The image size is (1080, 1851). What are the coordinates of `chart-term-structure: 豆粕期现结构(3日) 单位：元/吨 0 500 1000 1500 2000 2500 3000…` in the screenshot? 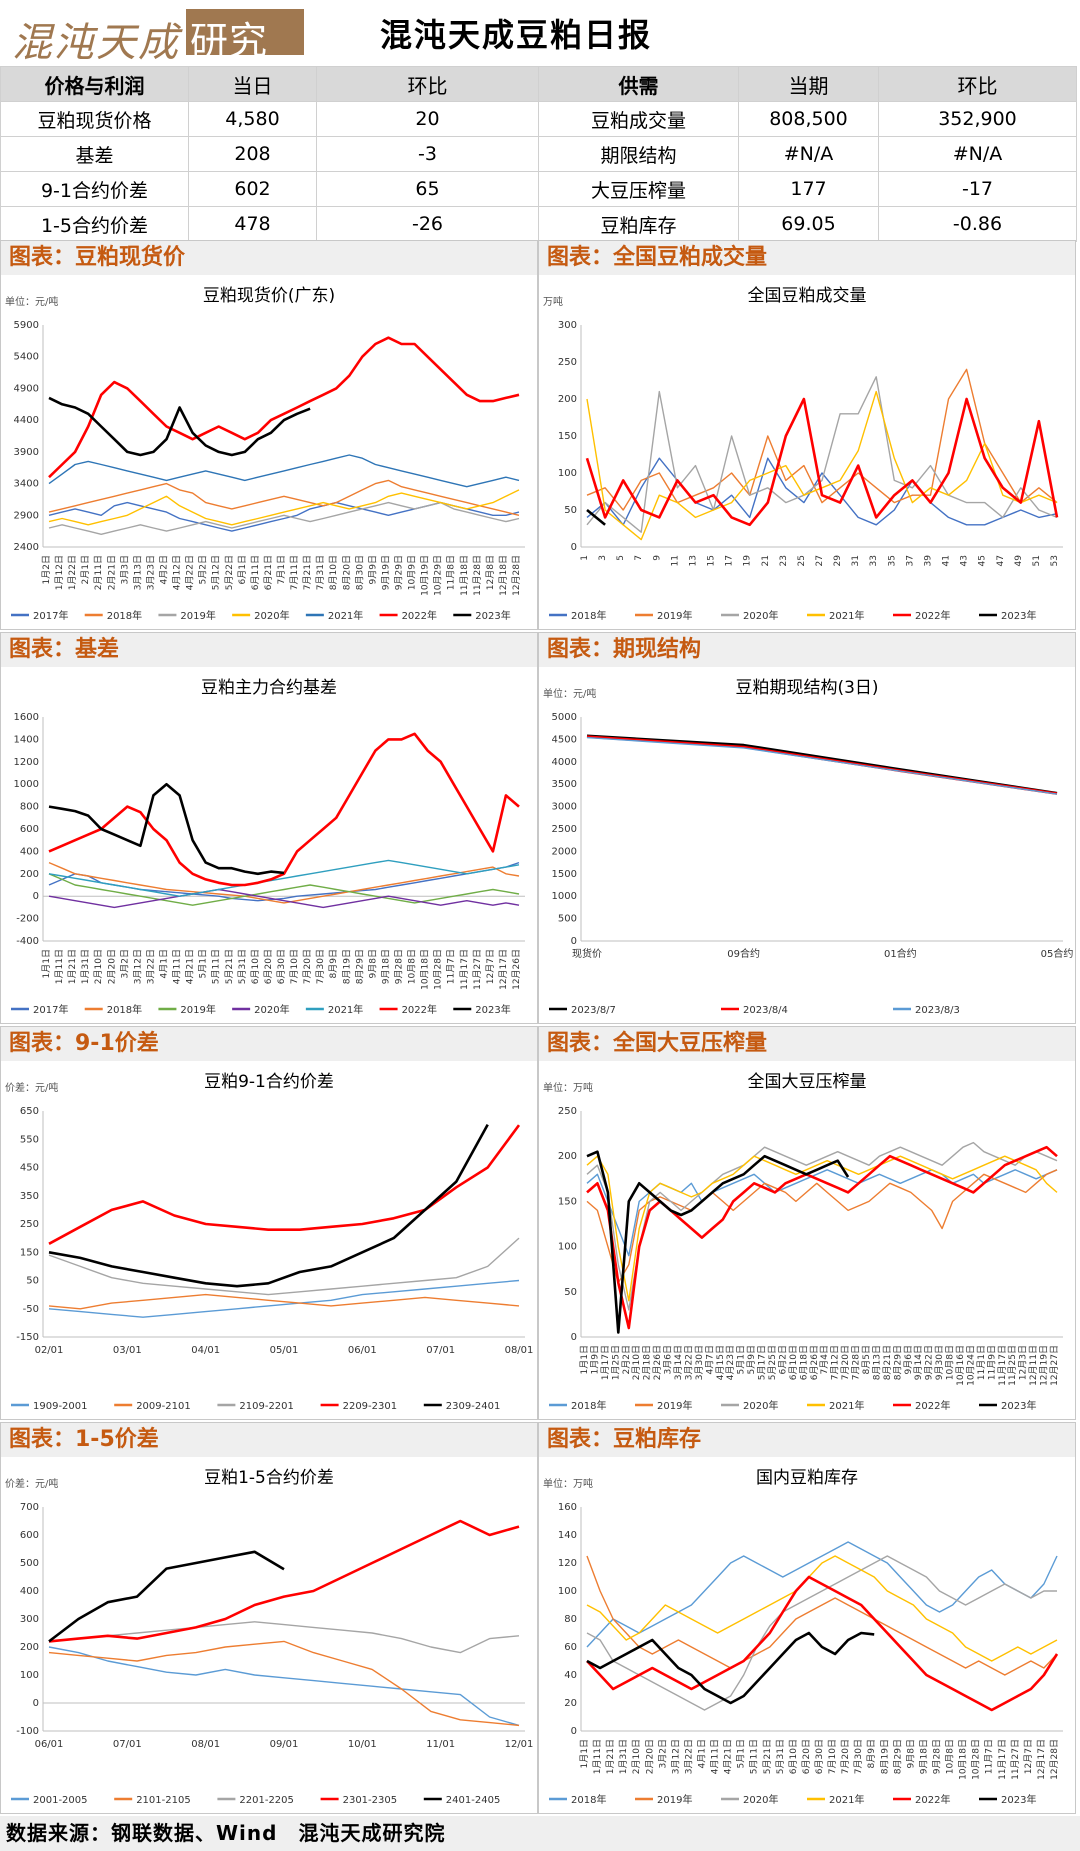 It's located at (808, 847).